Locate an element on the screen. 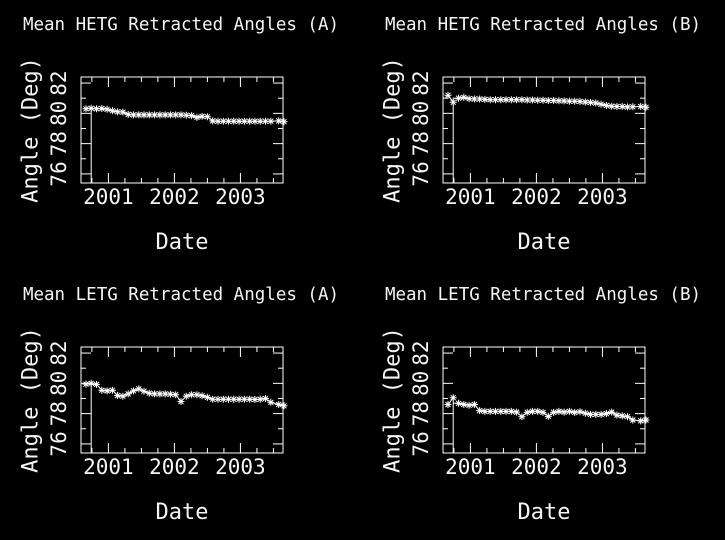 This screenshot has height=540, width=725. plot-canvas-hetg-a: 2001 2002 2003 76 78 80 82 is located at coordinates (167, 139).